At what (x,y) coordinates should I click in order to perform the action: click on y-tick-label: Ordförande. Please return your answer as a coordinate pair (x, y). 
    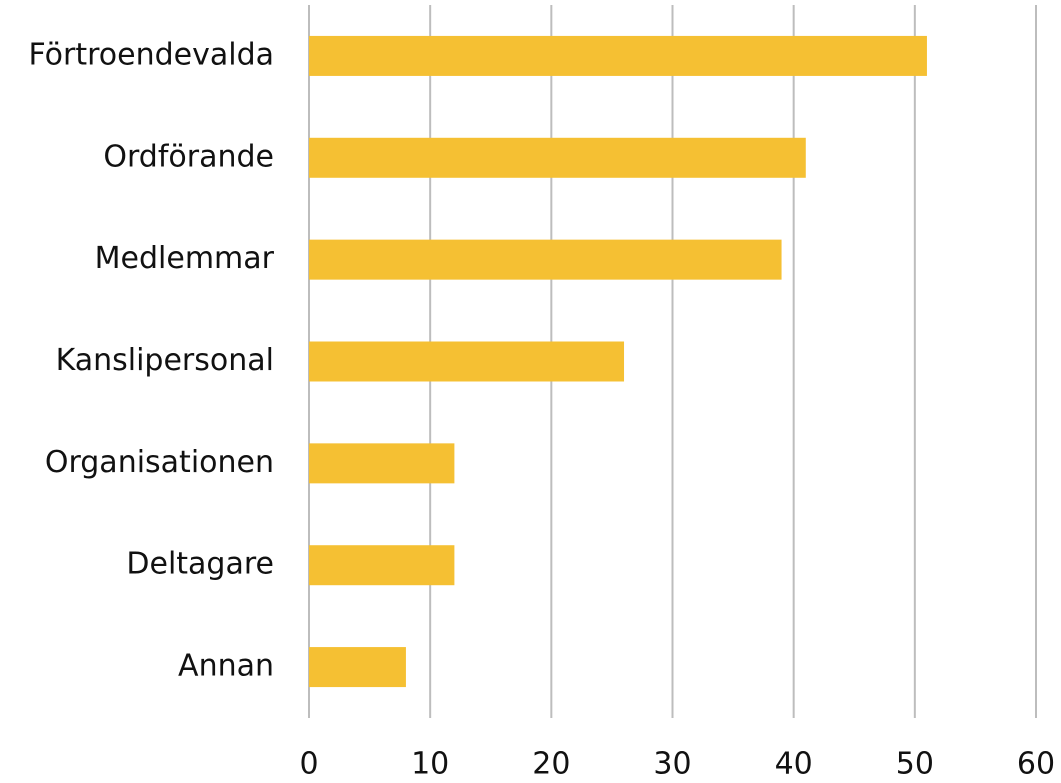
    Looking at the image, I should click on (188, 156).